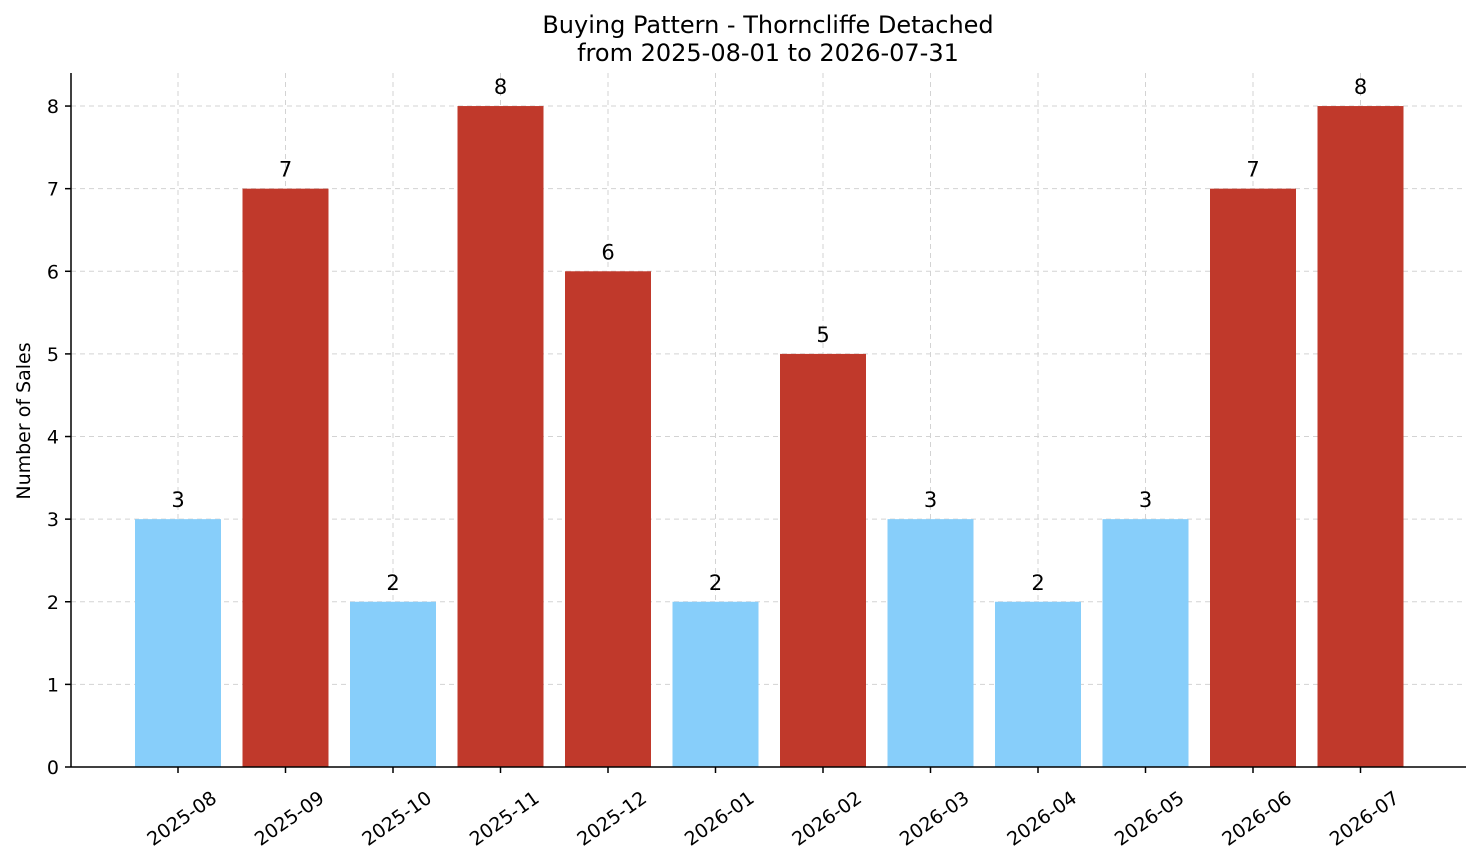 The image size is (1481, 863). I want to click on y-tick-label: 7, so click(53, 190).